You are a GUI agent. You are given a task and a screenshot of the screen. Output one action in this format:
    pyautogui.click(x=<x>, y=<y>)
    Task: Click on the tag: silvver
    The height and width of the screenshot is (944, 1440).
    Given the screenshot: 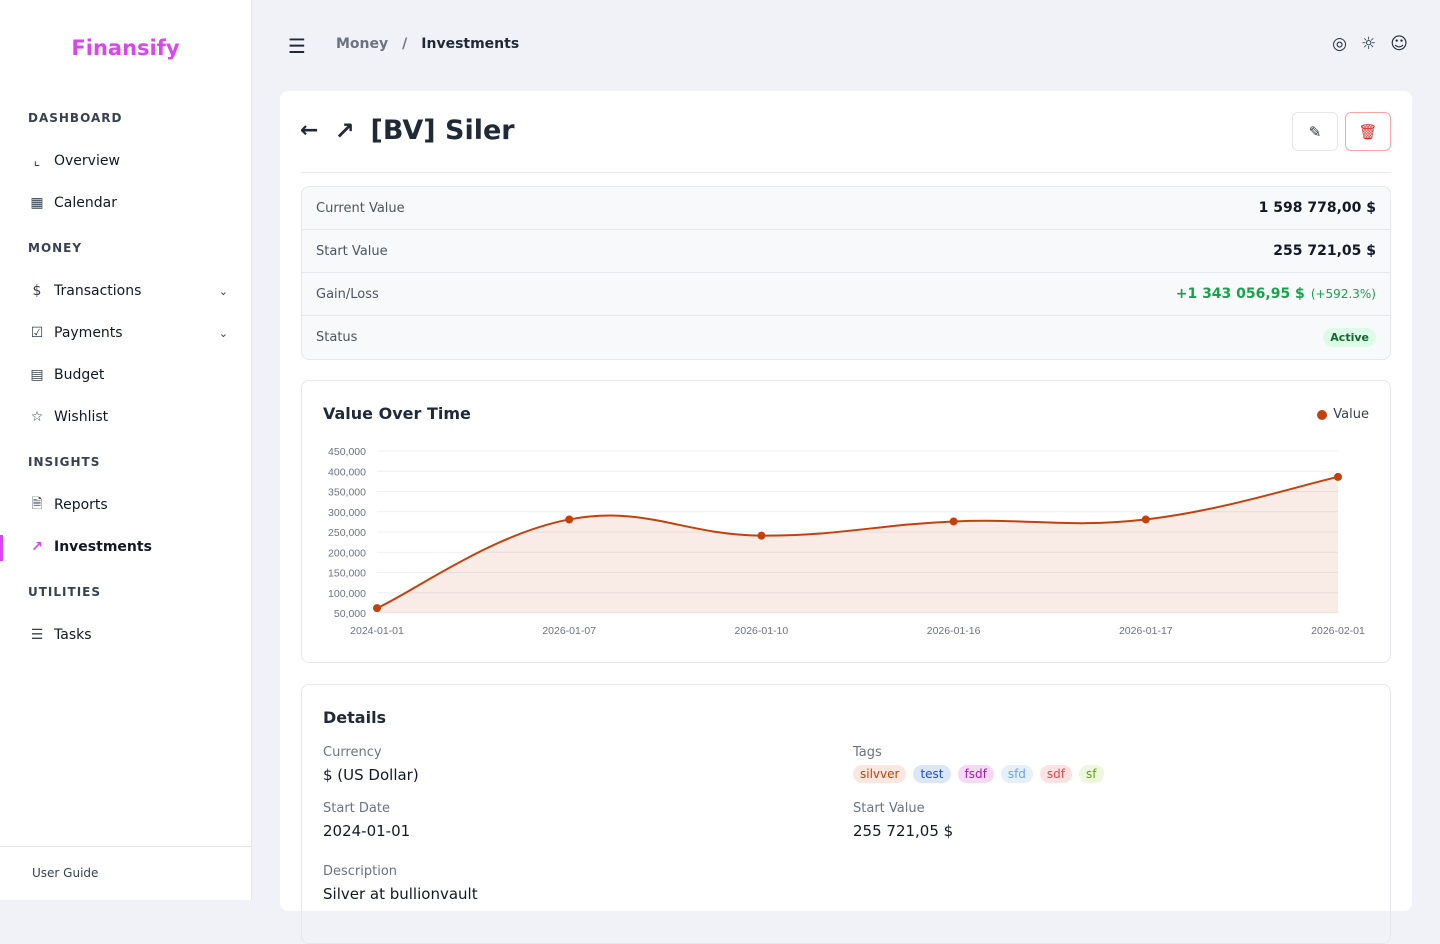 What is the action you would take?
    pyautogui.click(x=880, y=774)
    